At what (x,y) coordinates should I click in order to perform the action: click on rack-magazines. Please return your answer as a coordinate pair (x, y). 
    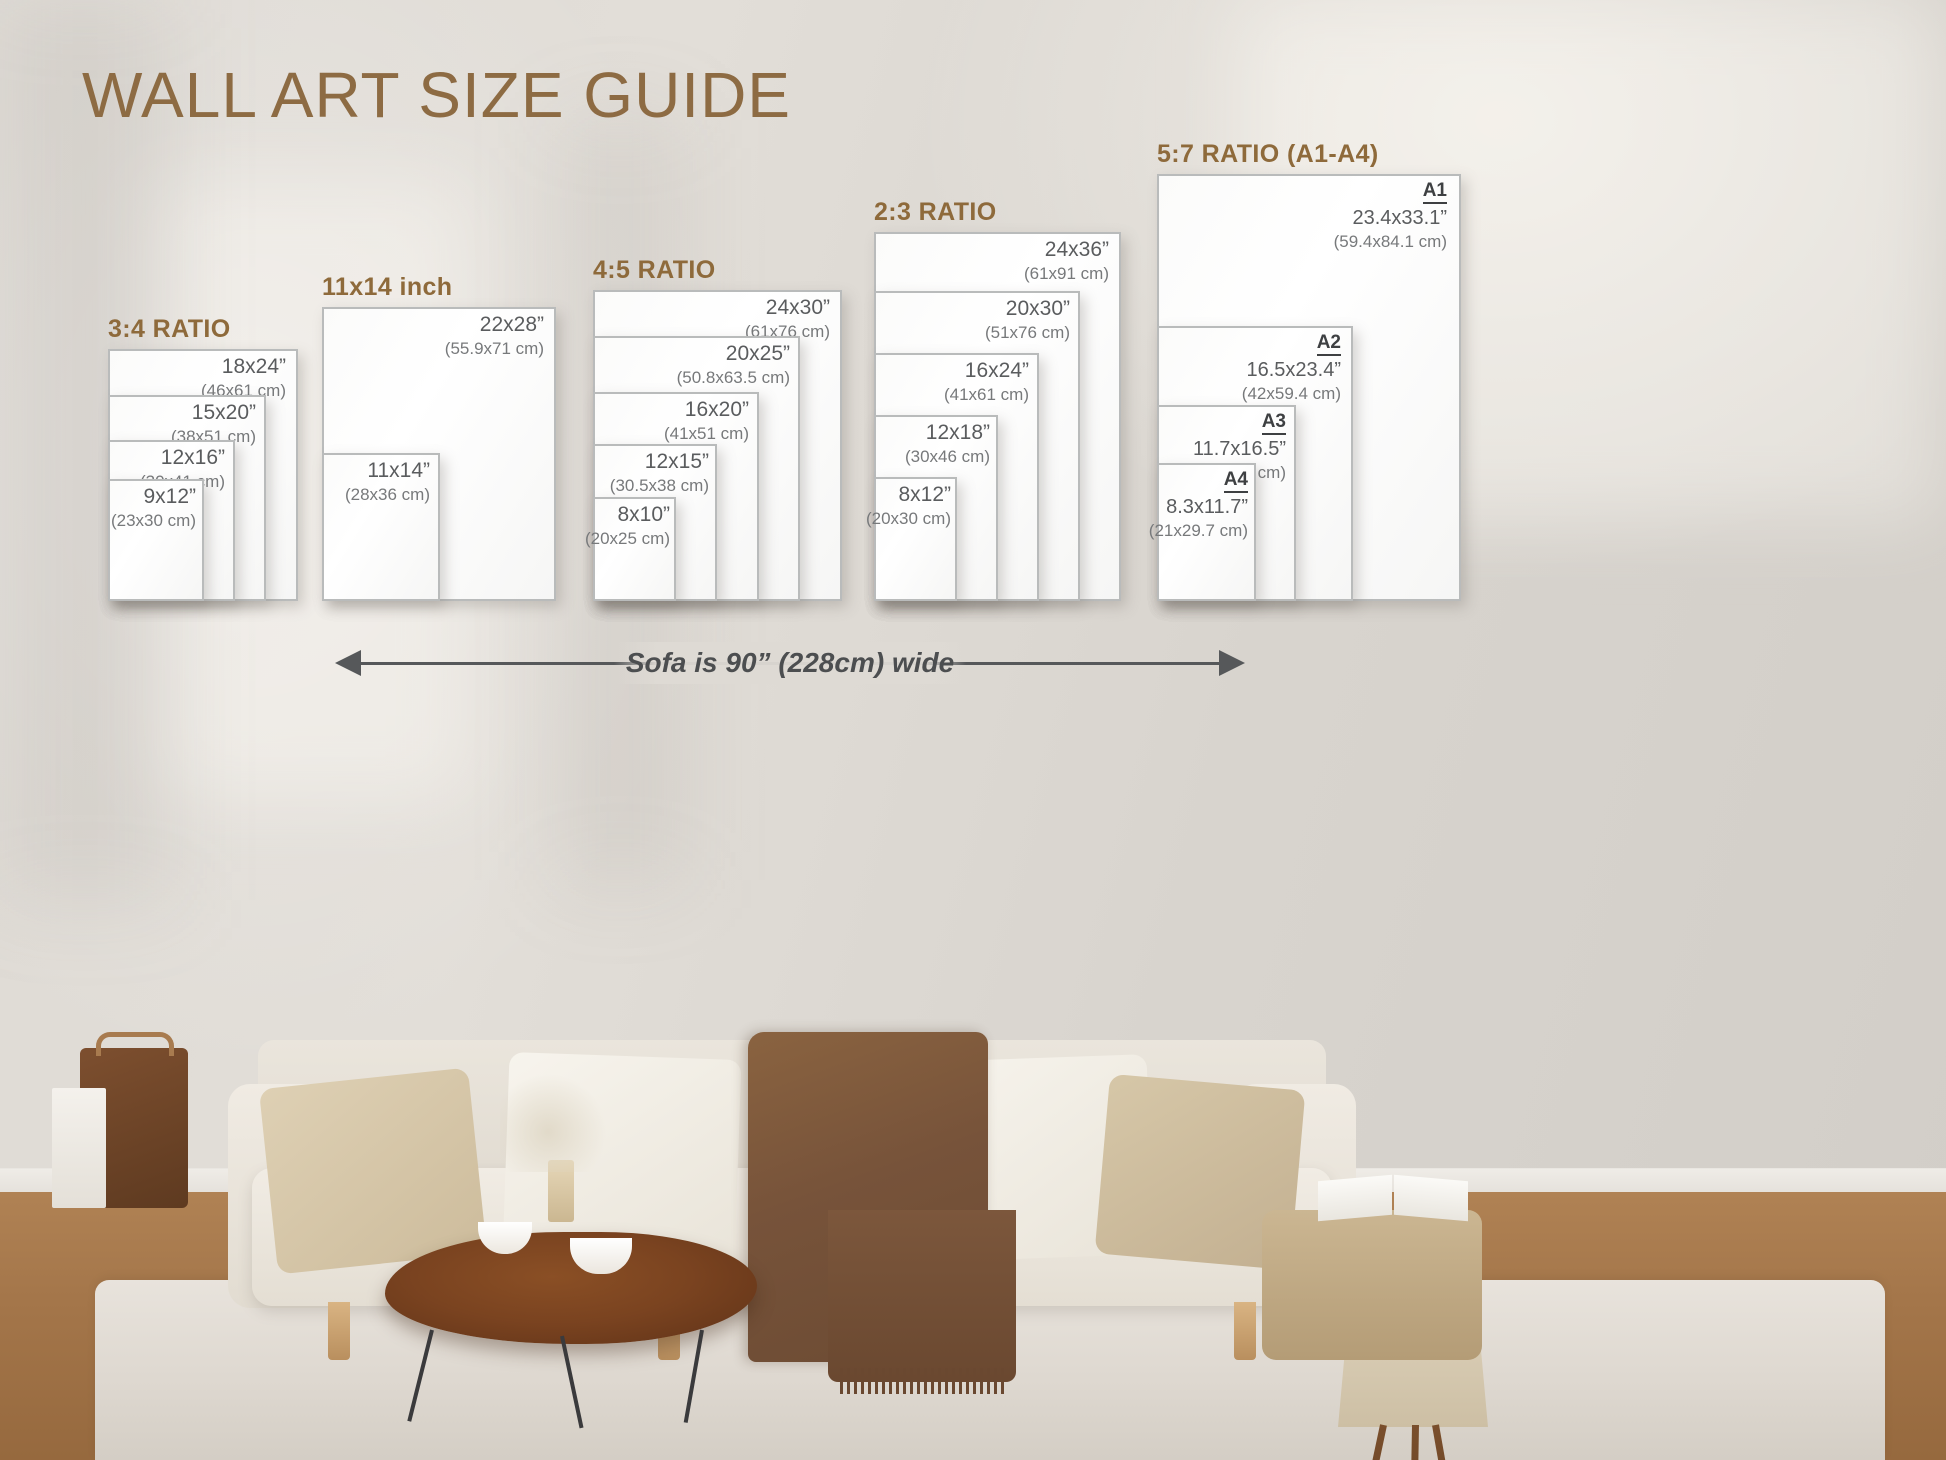
    Looking at the image, I should click on (79, 1148).